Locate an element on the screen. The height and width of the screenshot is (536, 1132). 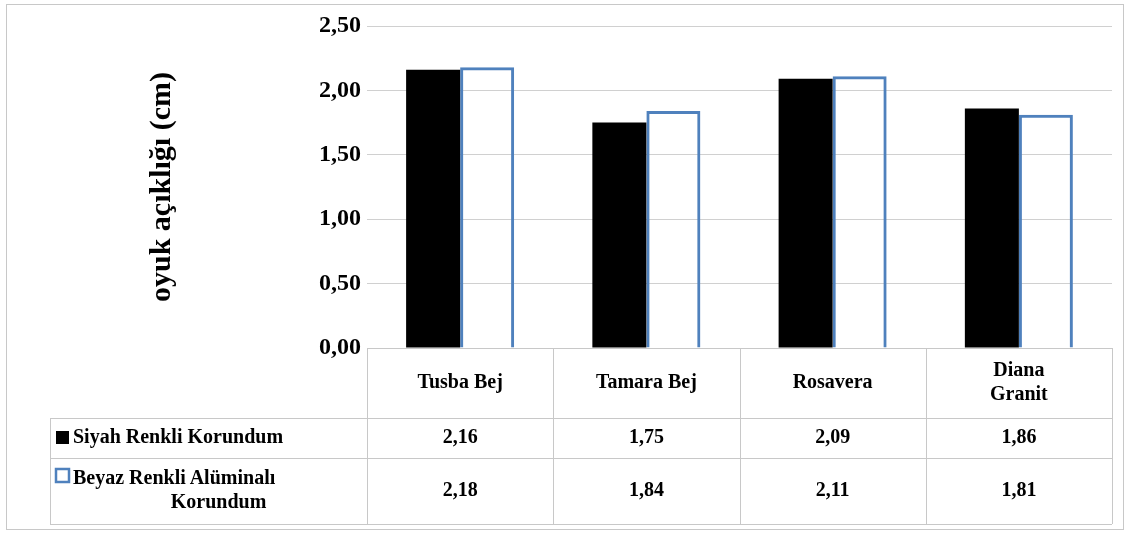
data-label: 2,16 is located at coordinates (460, 436).